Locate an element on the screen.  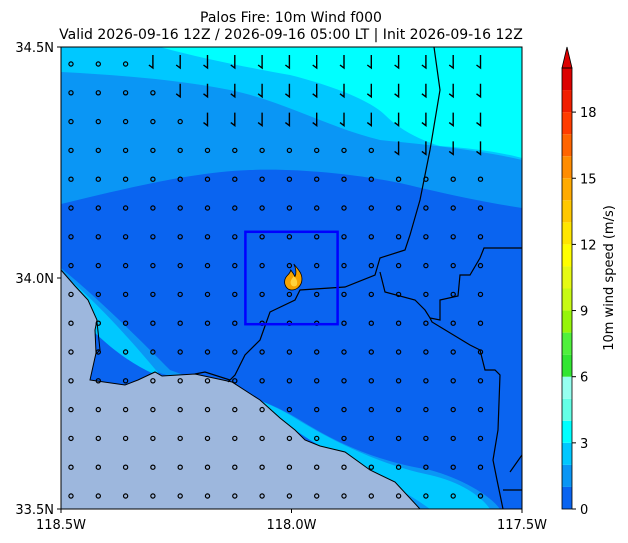
colorbar-label: 10m wind speed (m/s) is located at coordinates (609, 278).